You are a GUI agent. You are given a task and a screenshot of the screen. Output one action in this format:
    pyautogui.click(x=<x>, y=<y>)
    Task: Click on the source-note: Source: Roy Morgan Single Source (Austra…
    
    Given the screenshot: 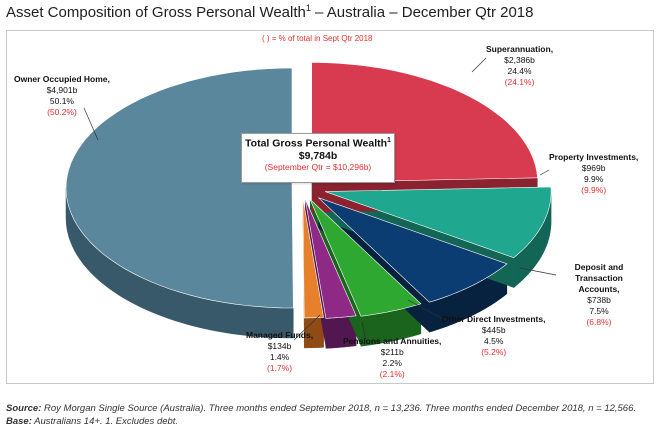 What is the action you would take?
    pyautogui.click(x=321, y=415)
    